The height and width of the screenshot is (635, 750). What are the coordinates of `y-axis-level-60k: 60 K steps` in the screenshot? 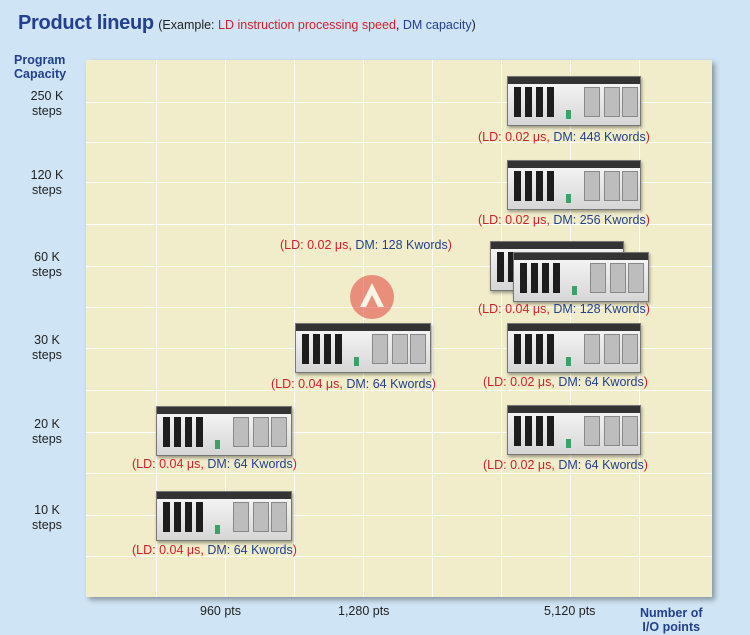 It's located at (47, 265).